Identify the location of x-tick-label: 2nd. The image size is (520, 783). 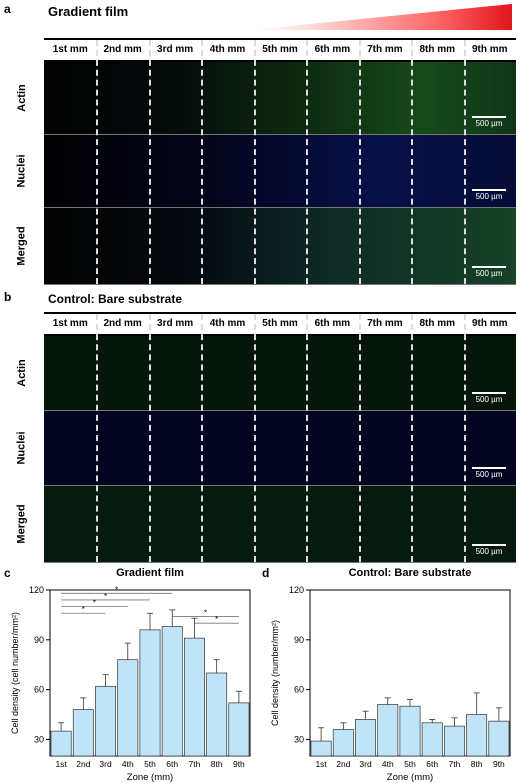
(83, 764).